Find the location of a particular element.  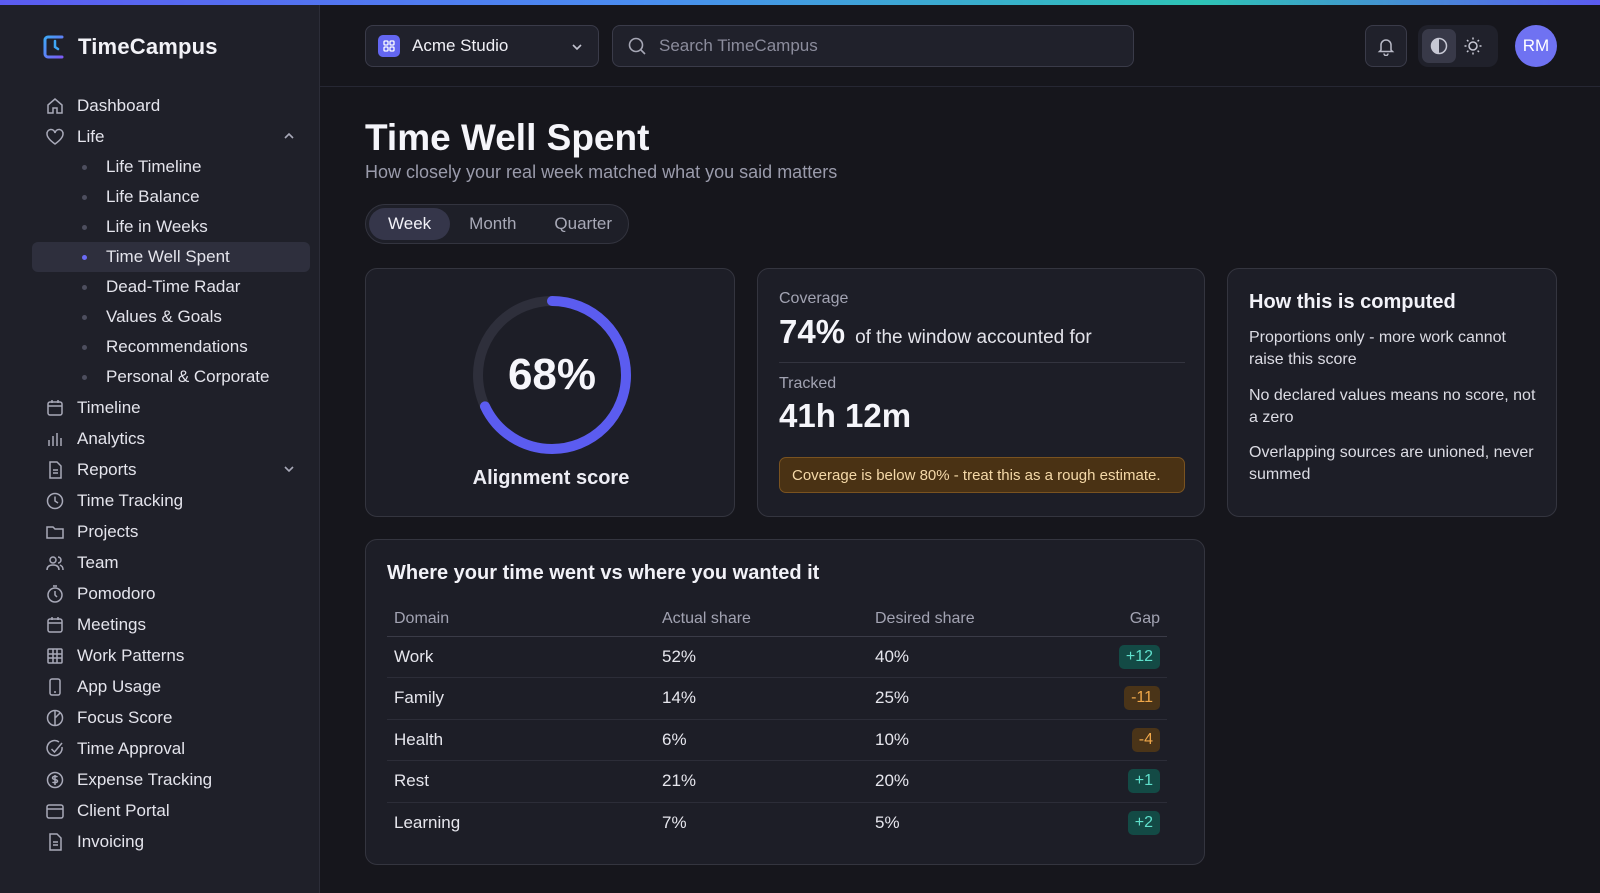

sidebar-item-pomodoro: Pomodoro is located at coordinates (171, 593).